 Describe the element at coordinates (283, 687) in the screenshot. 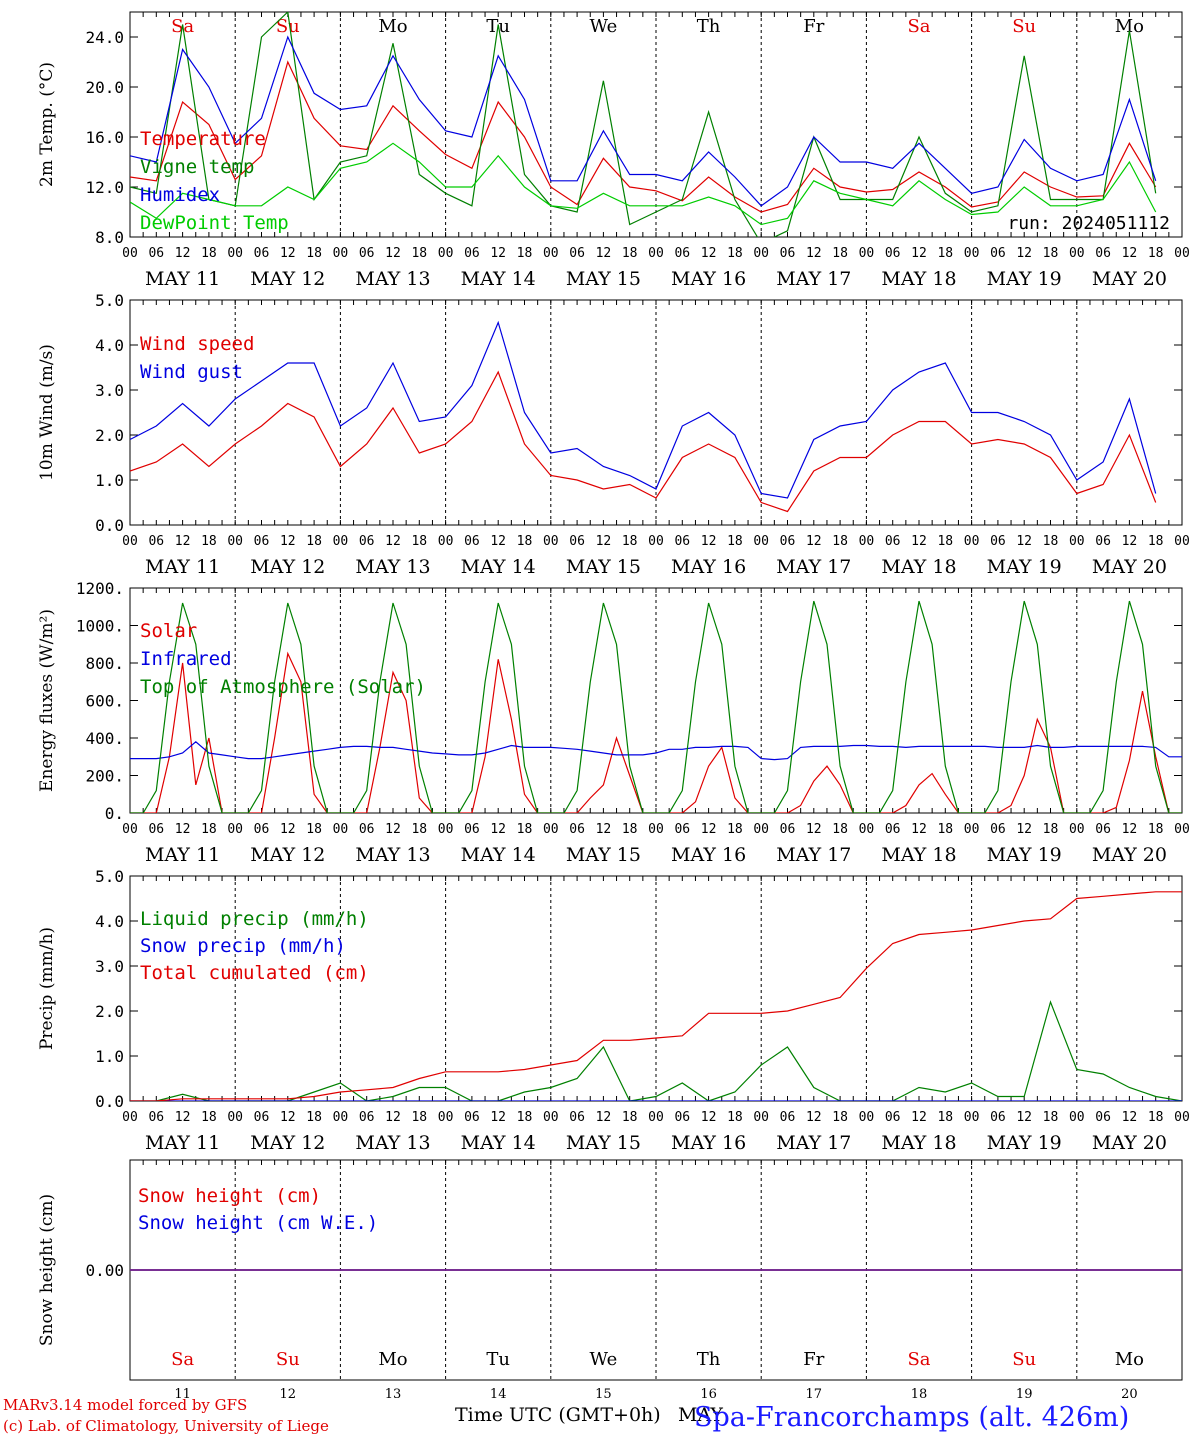

I see `legend-energy-2: Top of Atmosphere (Solar)` at that location.